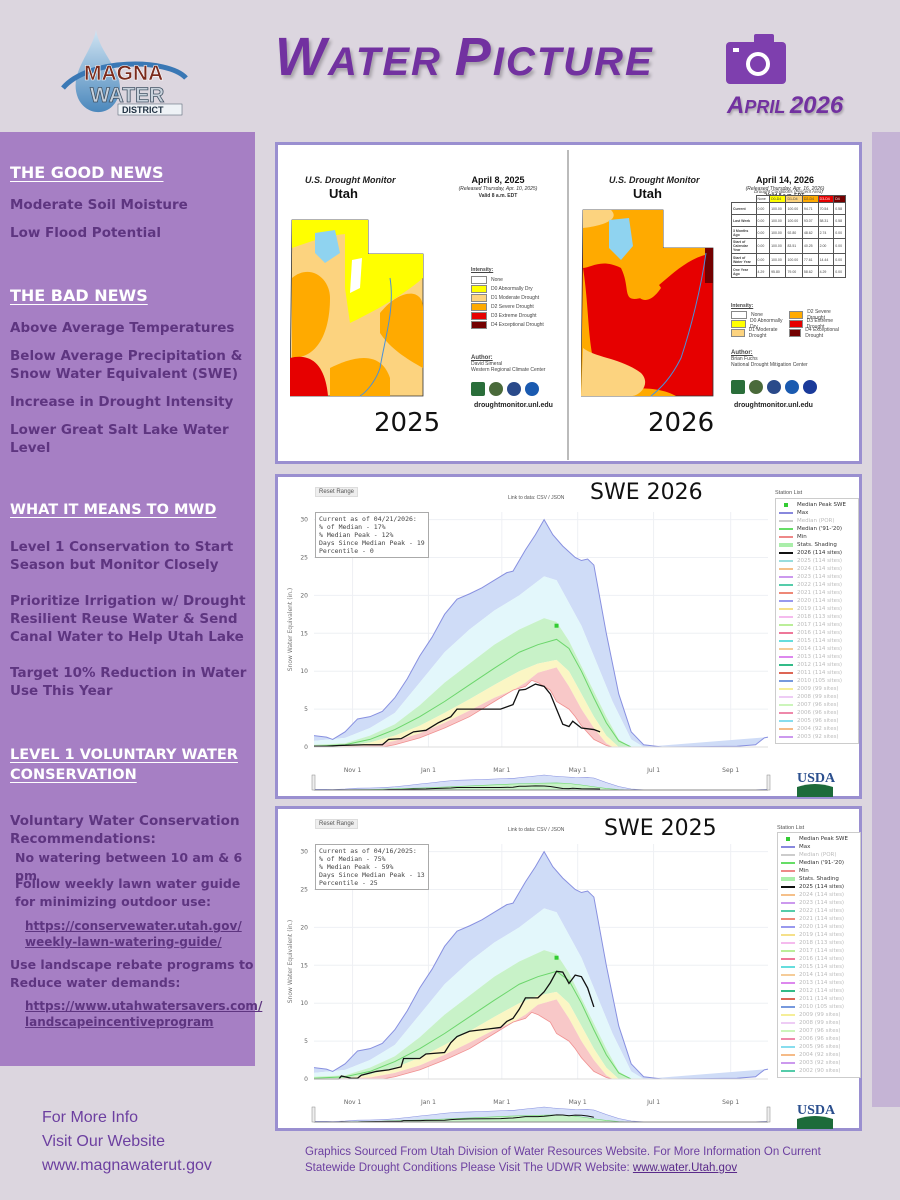 The width and height of the screenshot is (900, 1200). I want to click on median-line, so click(472, 1025).